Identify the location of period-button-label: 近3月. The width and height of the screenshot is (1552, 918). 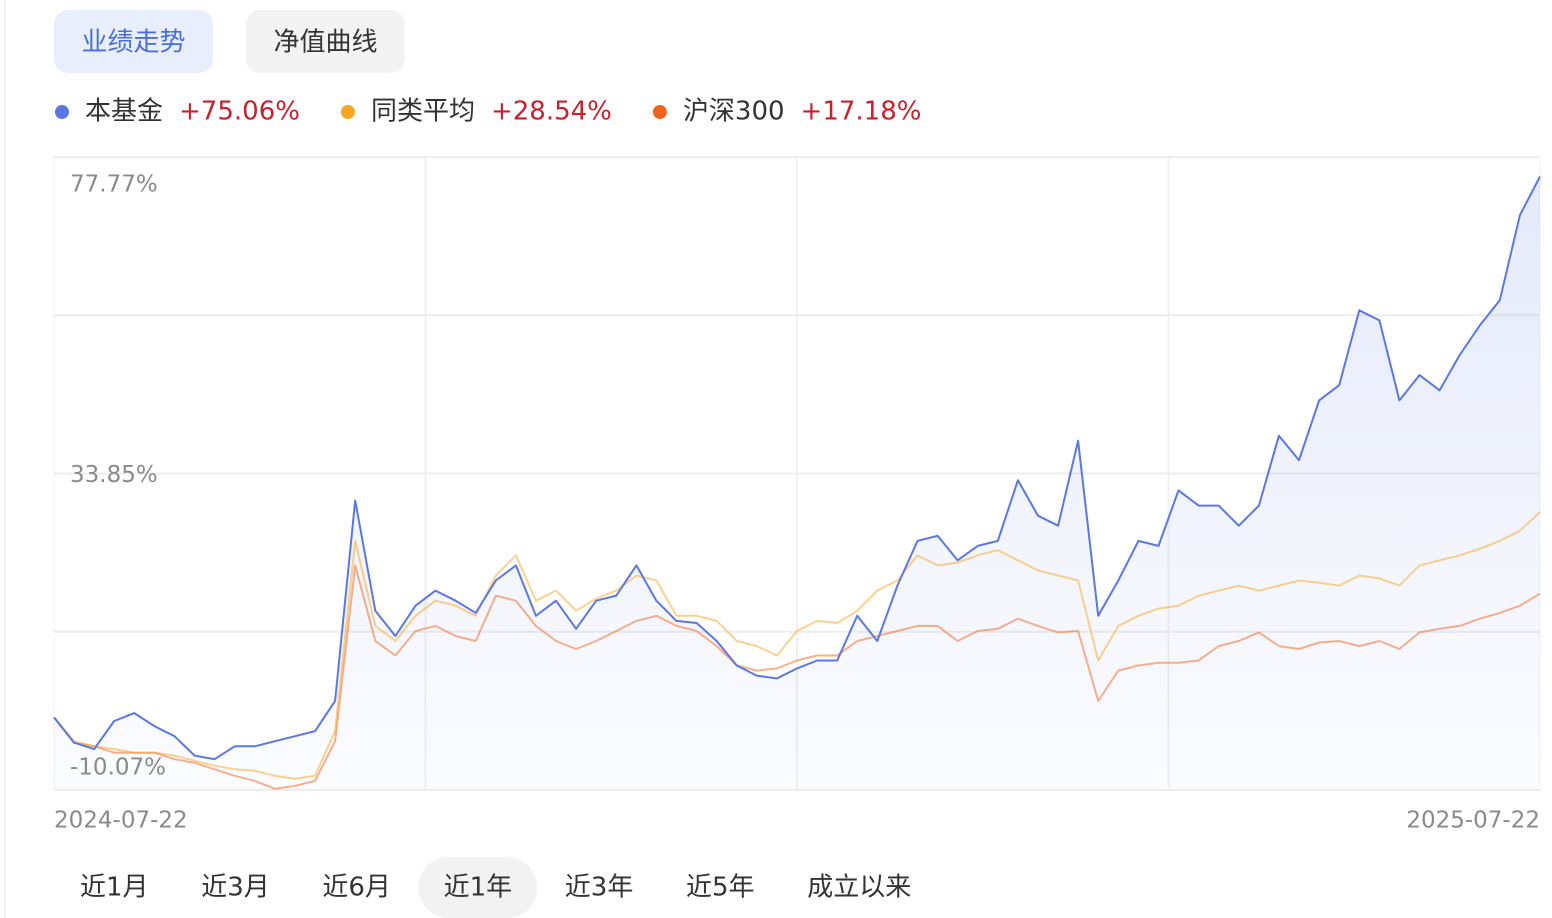
(235, 888).